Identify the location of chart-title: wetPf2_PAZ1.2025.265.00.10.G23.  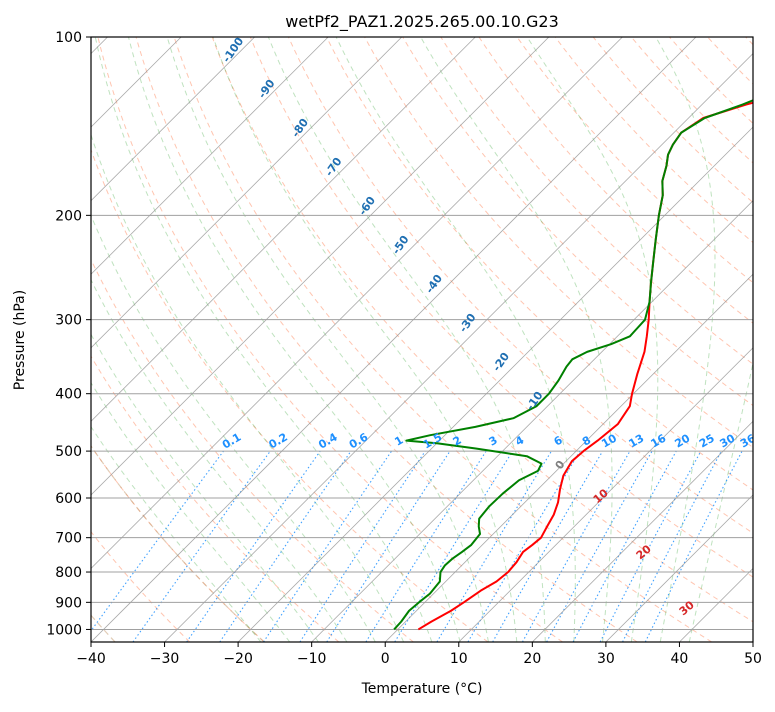
(422, 22).